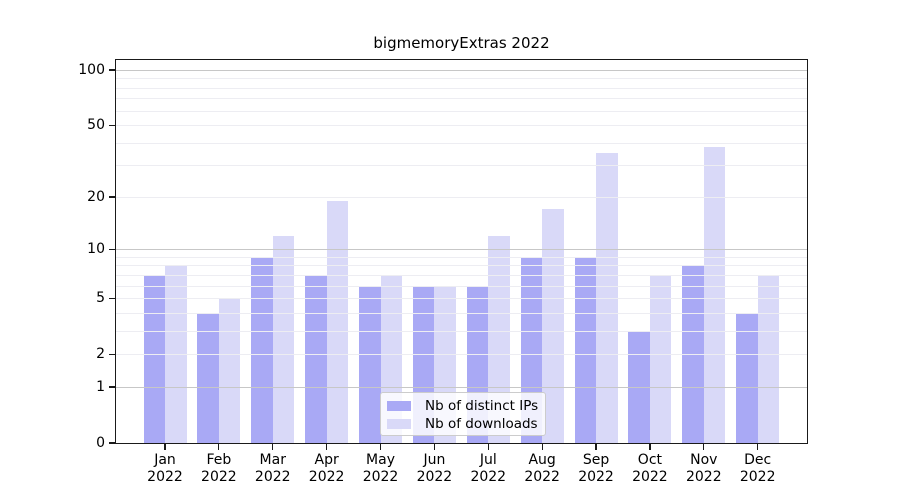 The width and height of the screenshot is (900, 500). I want to click on x-tick-label: Apr 2022, so click(326, 468).